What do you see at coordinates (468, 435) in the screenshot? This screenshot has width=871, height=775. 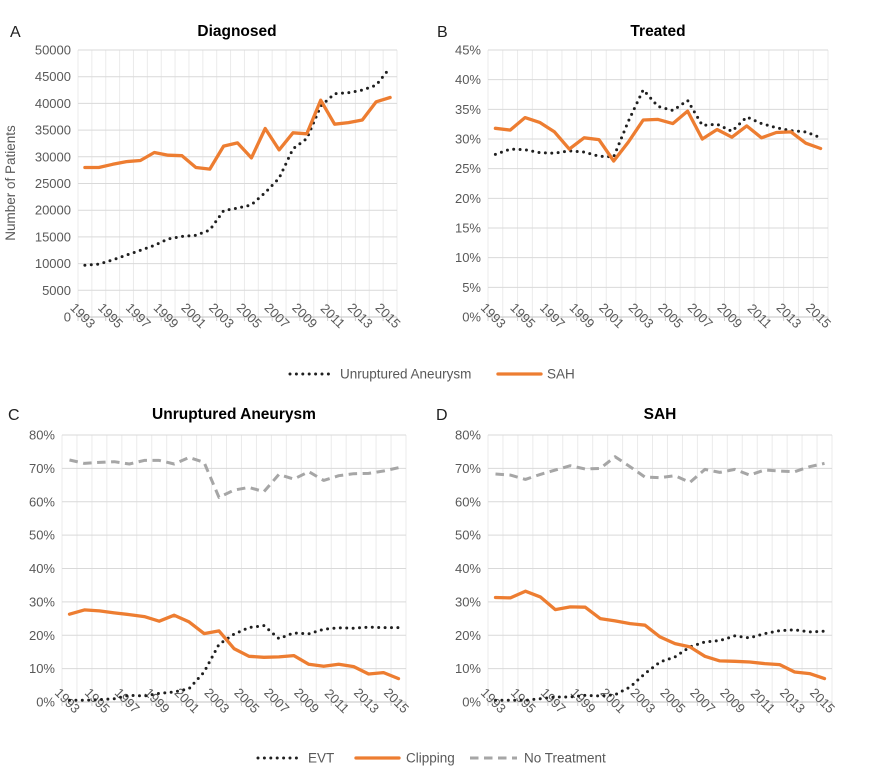 I see `y-tick-label: 80%` at bounding box center [468, 435].